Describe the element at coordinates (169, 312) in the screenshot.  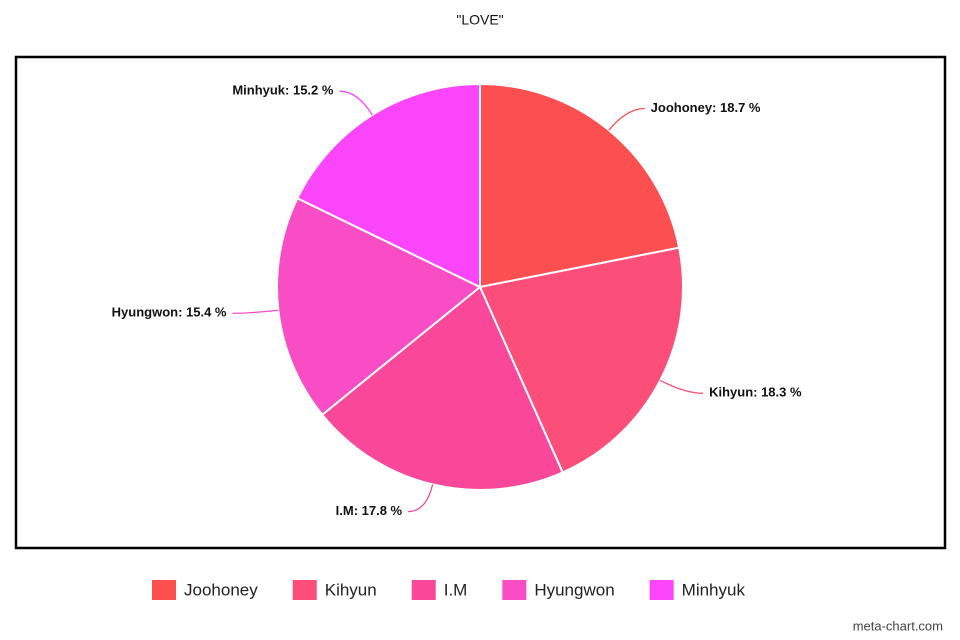
I see `data-label: Hyungwon: 15.4 %` at that location.